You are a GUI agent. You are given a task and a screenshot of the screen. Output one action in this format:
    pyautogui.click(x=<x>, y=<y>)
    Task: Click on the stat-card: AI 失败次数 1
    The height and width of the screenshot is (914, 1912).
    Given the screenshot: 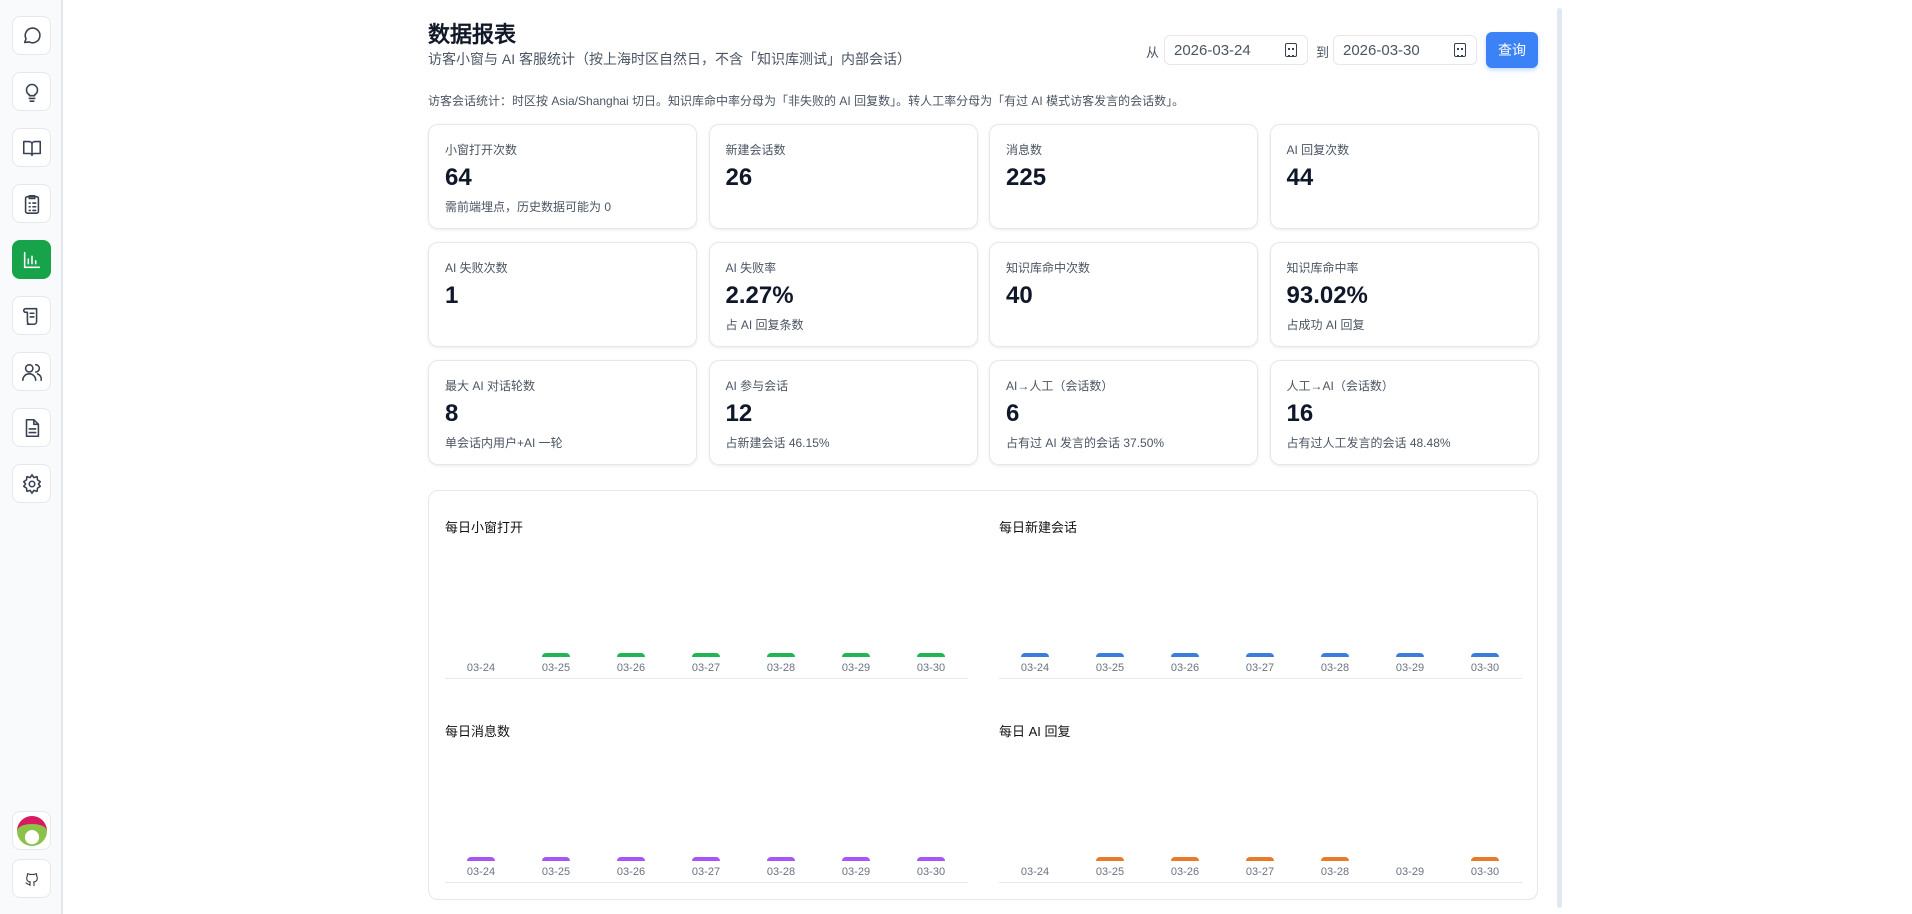 What is the action you would take?
    pyautogui.click(x=562, y=294)
    